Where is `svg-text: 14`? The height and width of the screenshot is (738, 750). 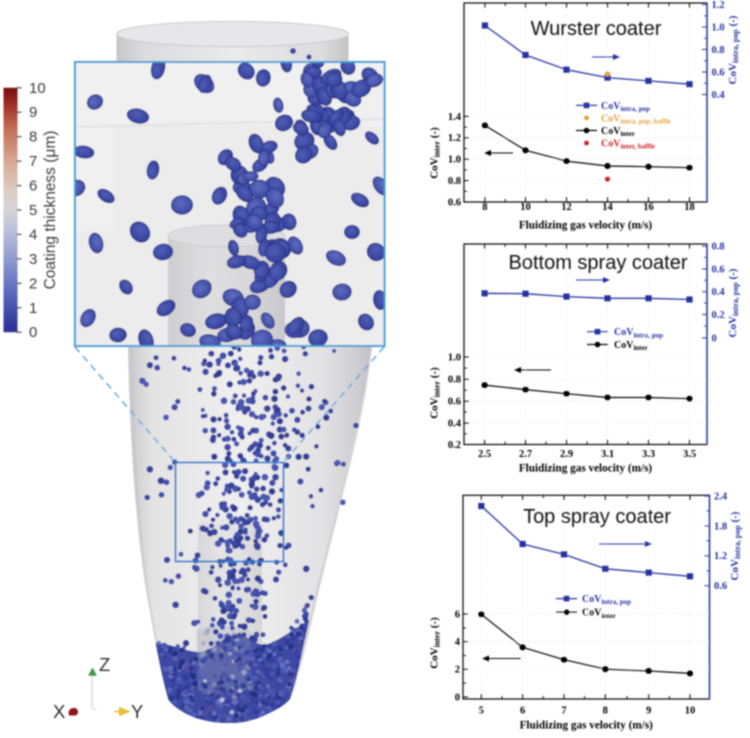 svg-text: 14 is located at coordinates (607, 207).